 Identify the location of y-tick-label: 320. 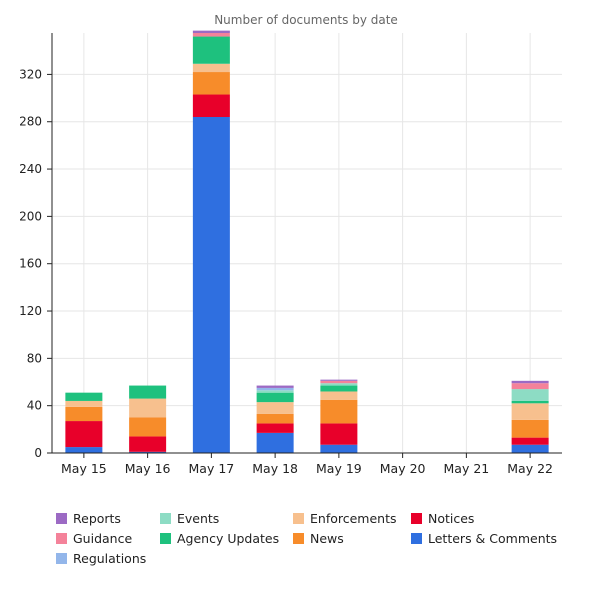
(30, 74).